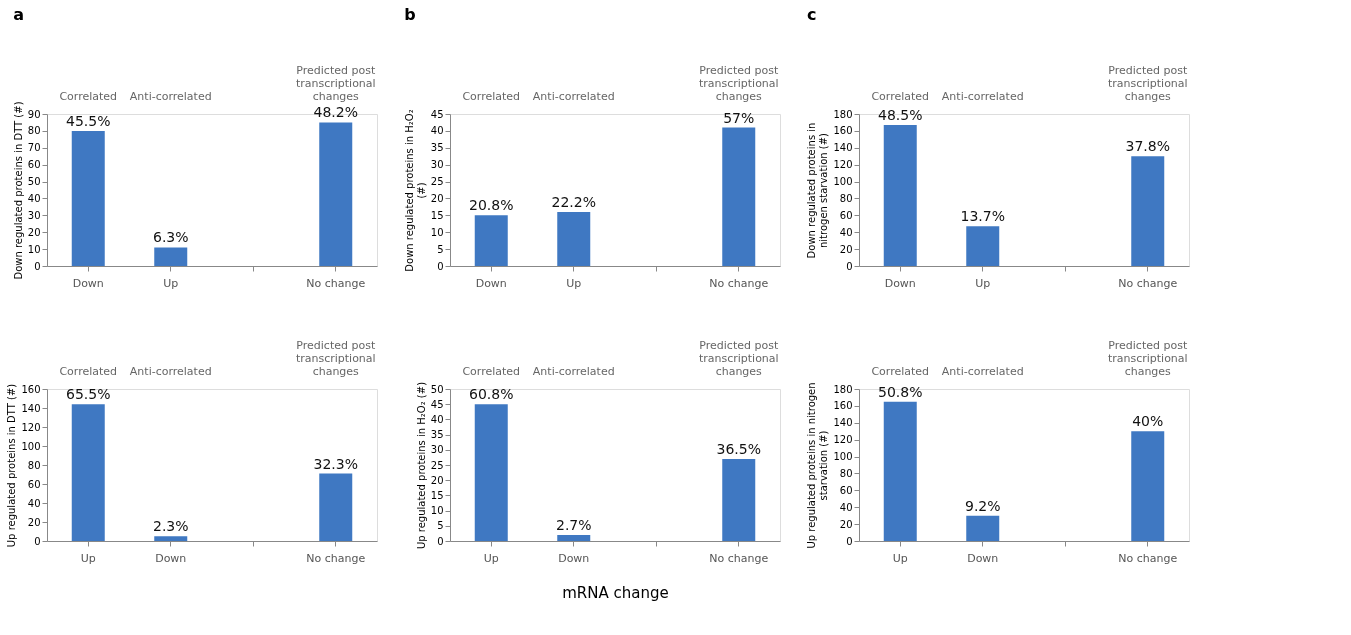 This screenshot has width=1351, height=635. I want to click on y-tick-label: 45, so click(437, 114).